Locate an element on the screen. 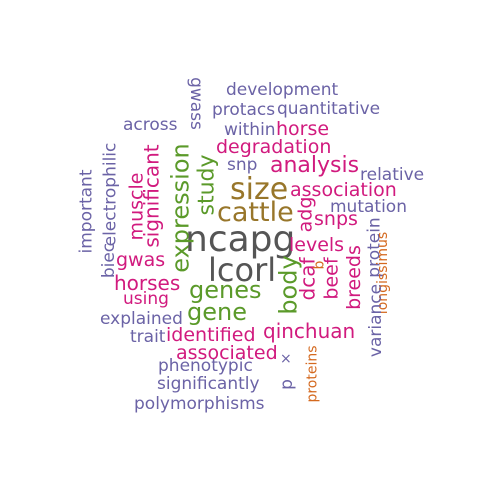 This screenshot has height=480, width=480. word-within: within is located at coordinates (250, 130).